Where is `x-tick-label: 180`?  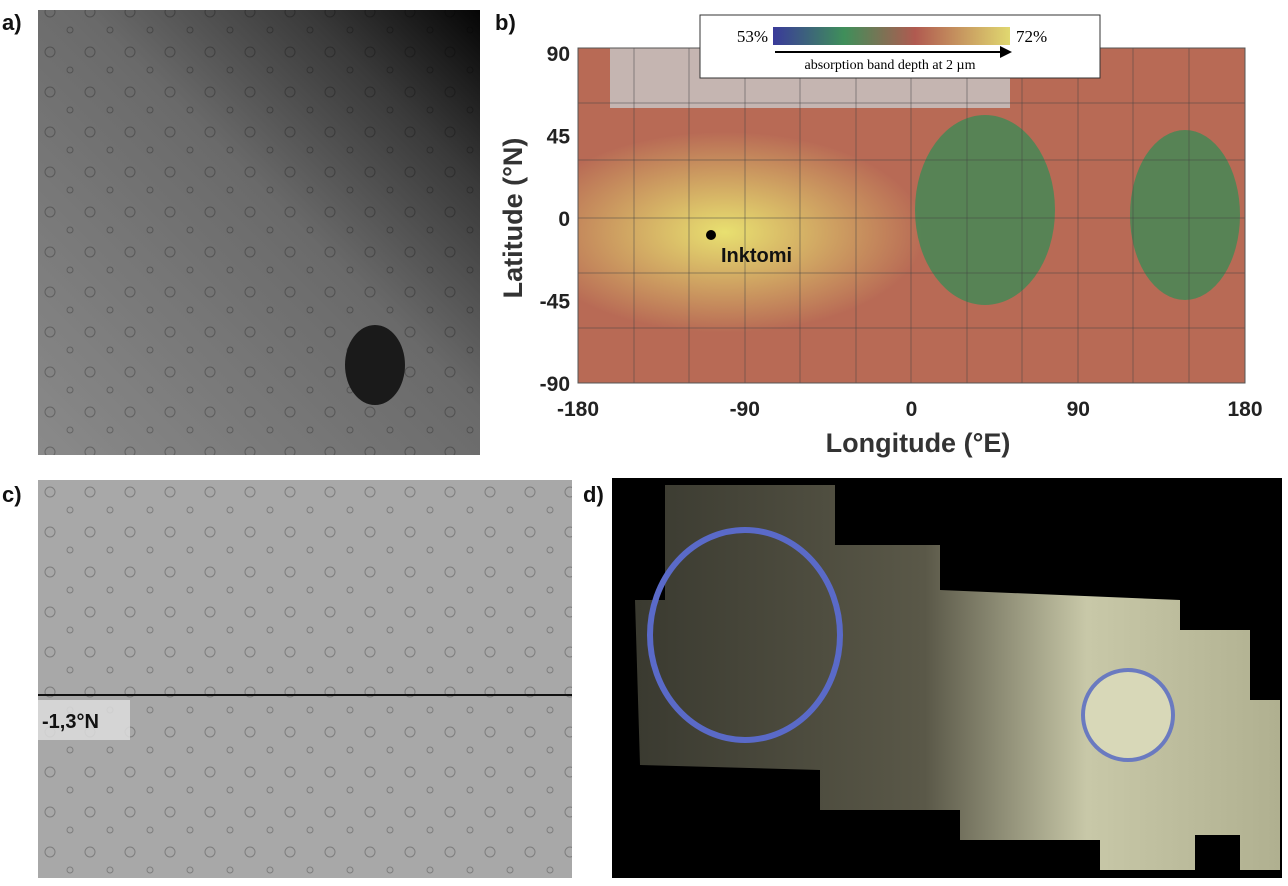
x-tick-label: 180 is located at coordinates (1244, 409).